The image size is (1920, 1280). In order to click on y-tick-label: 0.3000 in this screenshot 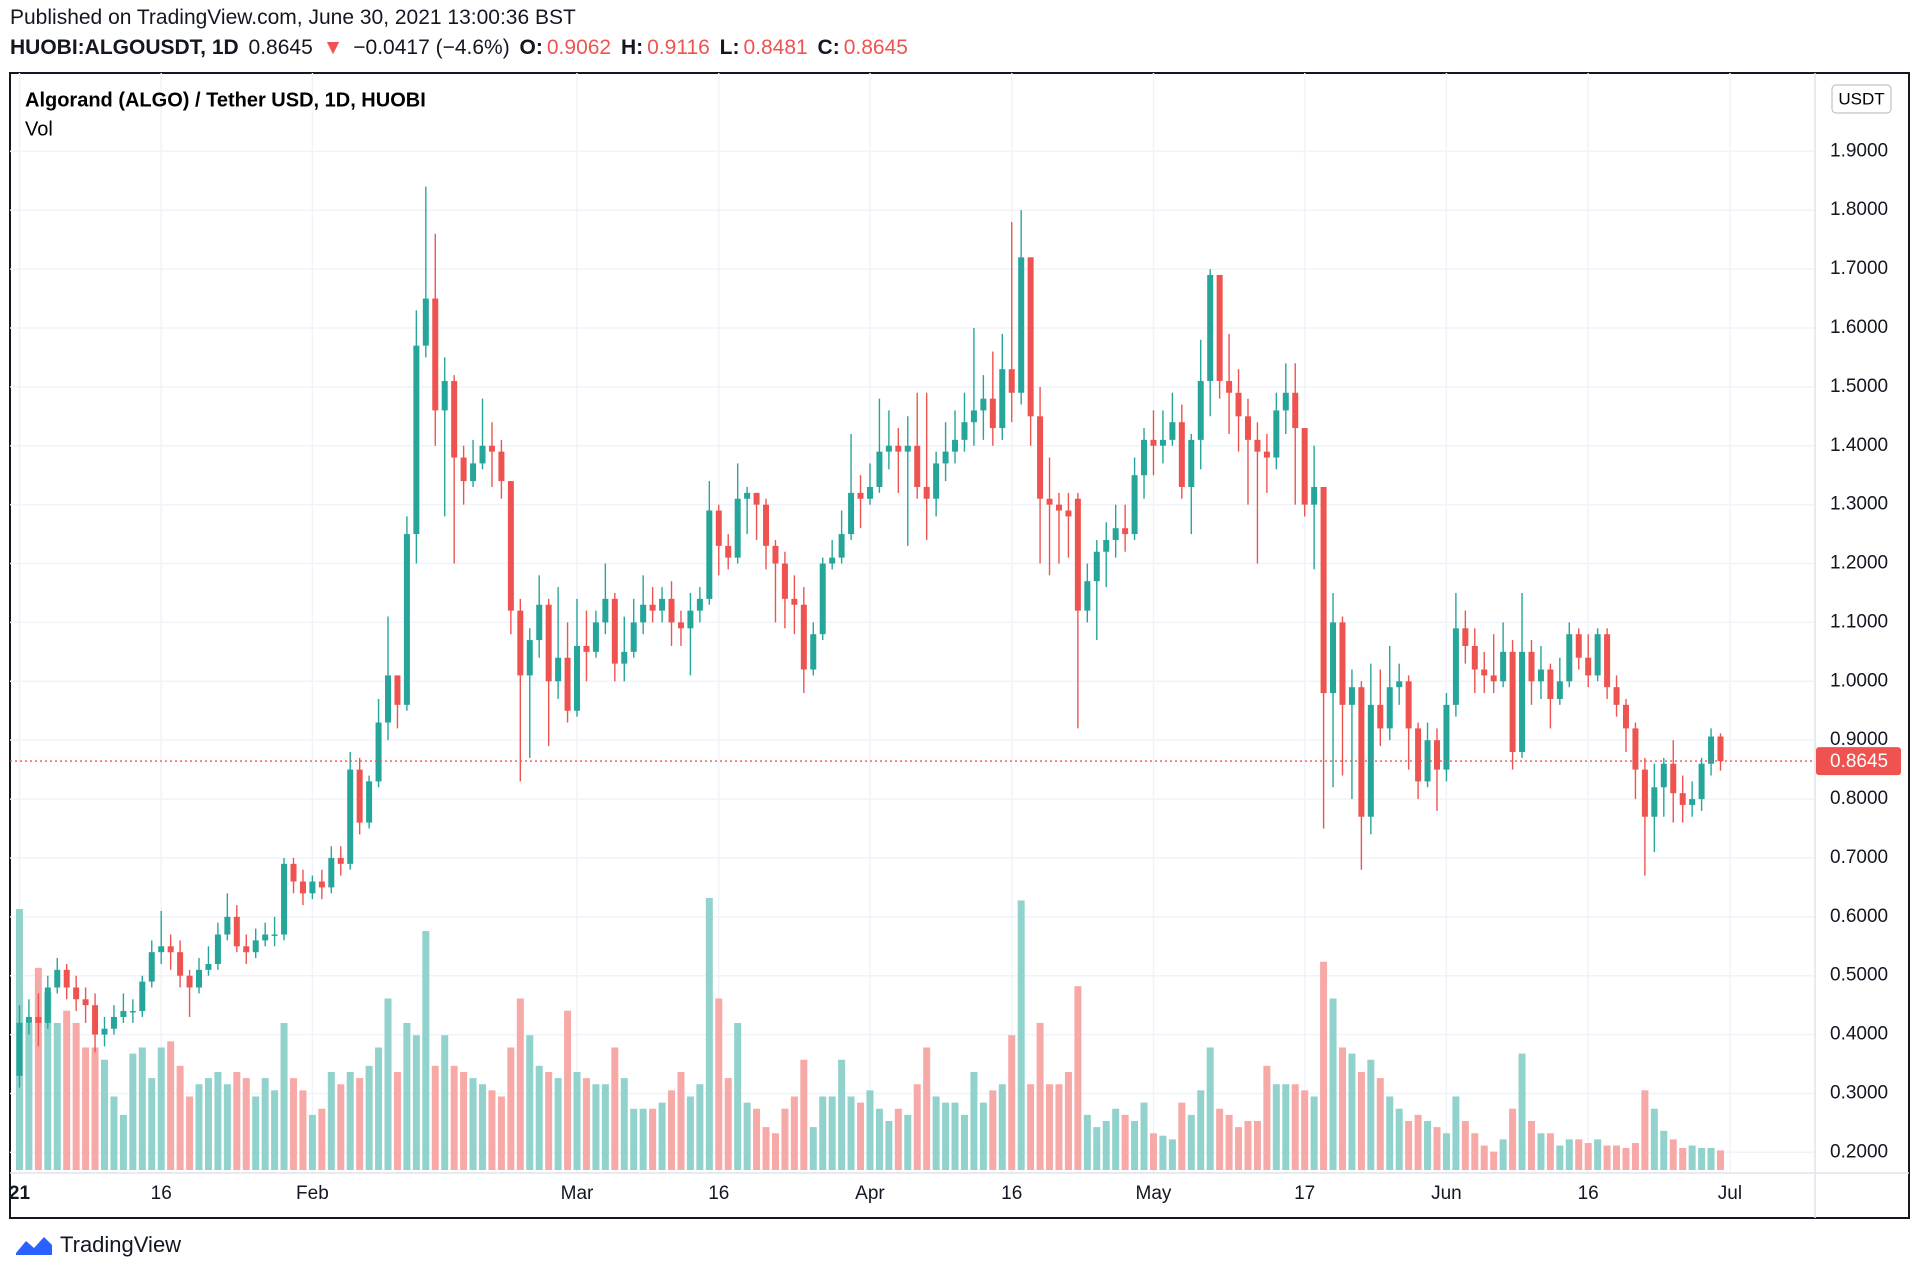, I will do `click(1859, 1093)`.